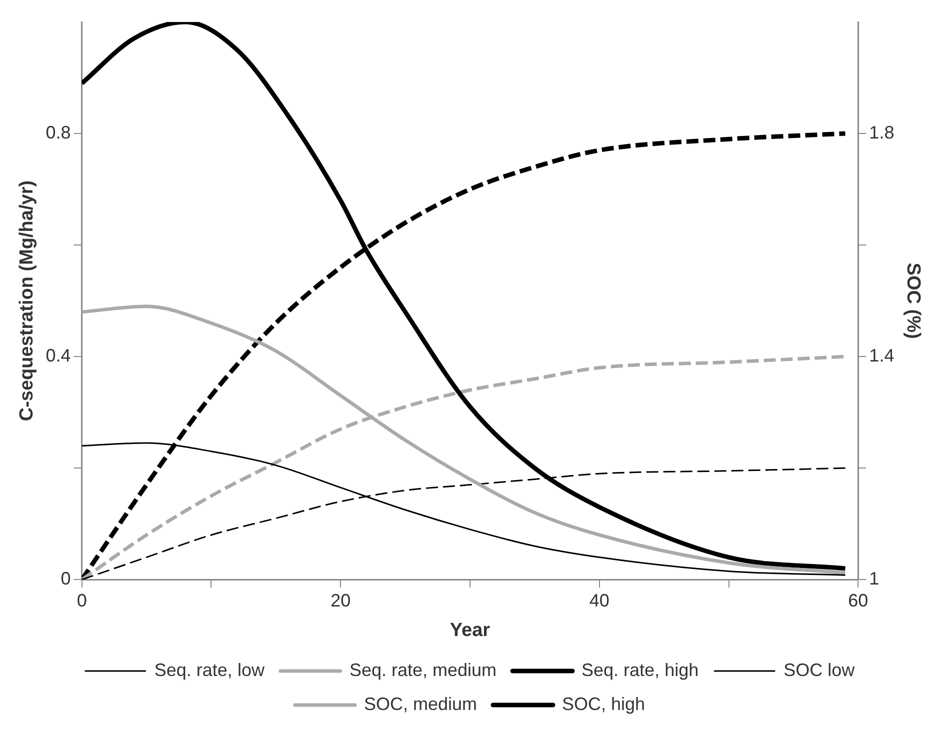 The width and height of the screenshot is (946, 732). I want to click on y-tick-label: 0.4, so click(58, 356).